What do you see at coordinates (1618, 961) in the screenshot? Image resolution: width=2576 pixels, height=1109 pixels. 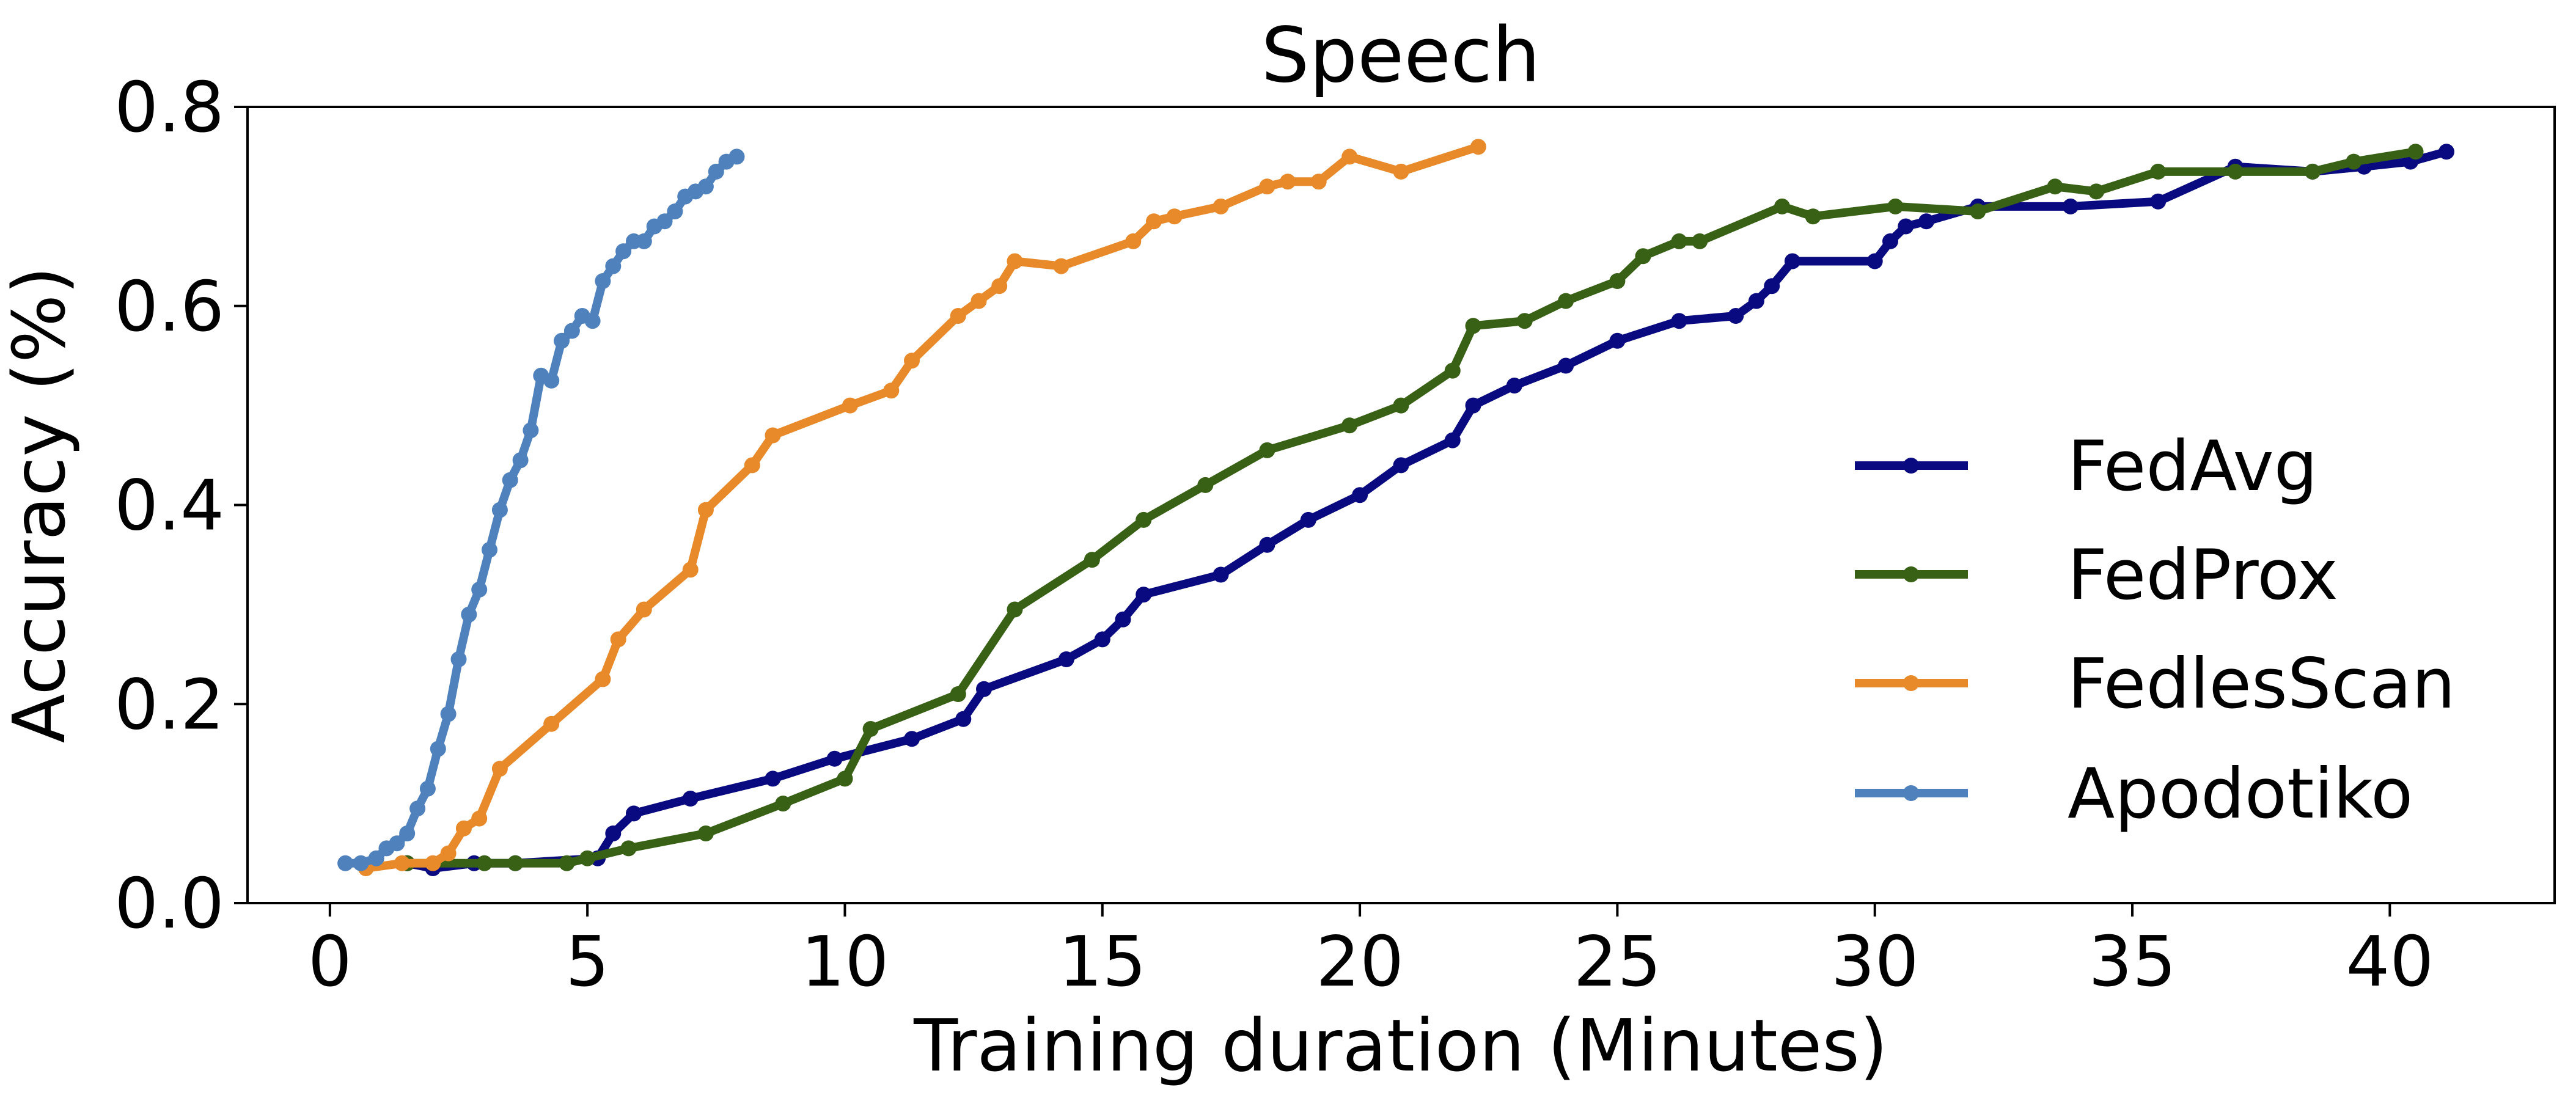 I see `x-tick-label: 25` at bounding box center [1618, 961].